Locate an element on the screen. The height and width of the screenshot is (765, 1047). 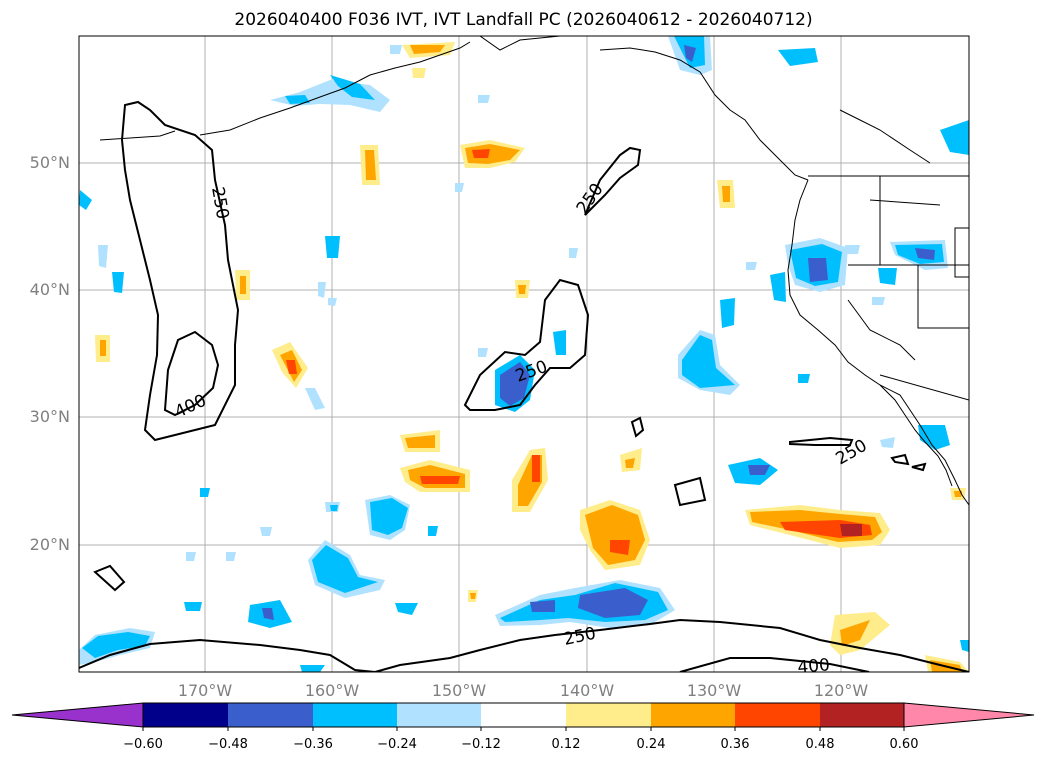
colorbar-extend-high is located at coordinates (969, 715).